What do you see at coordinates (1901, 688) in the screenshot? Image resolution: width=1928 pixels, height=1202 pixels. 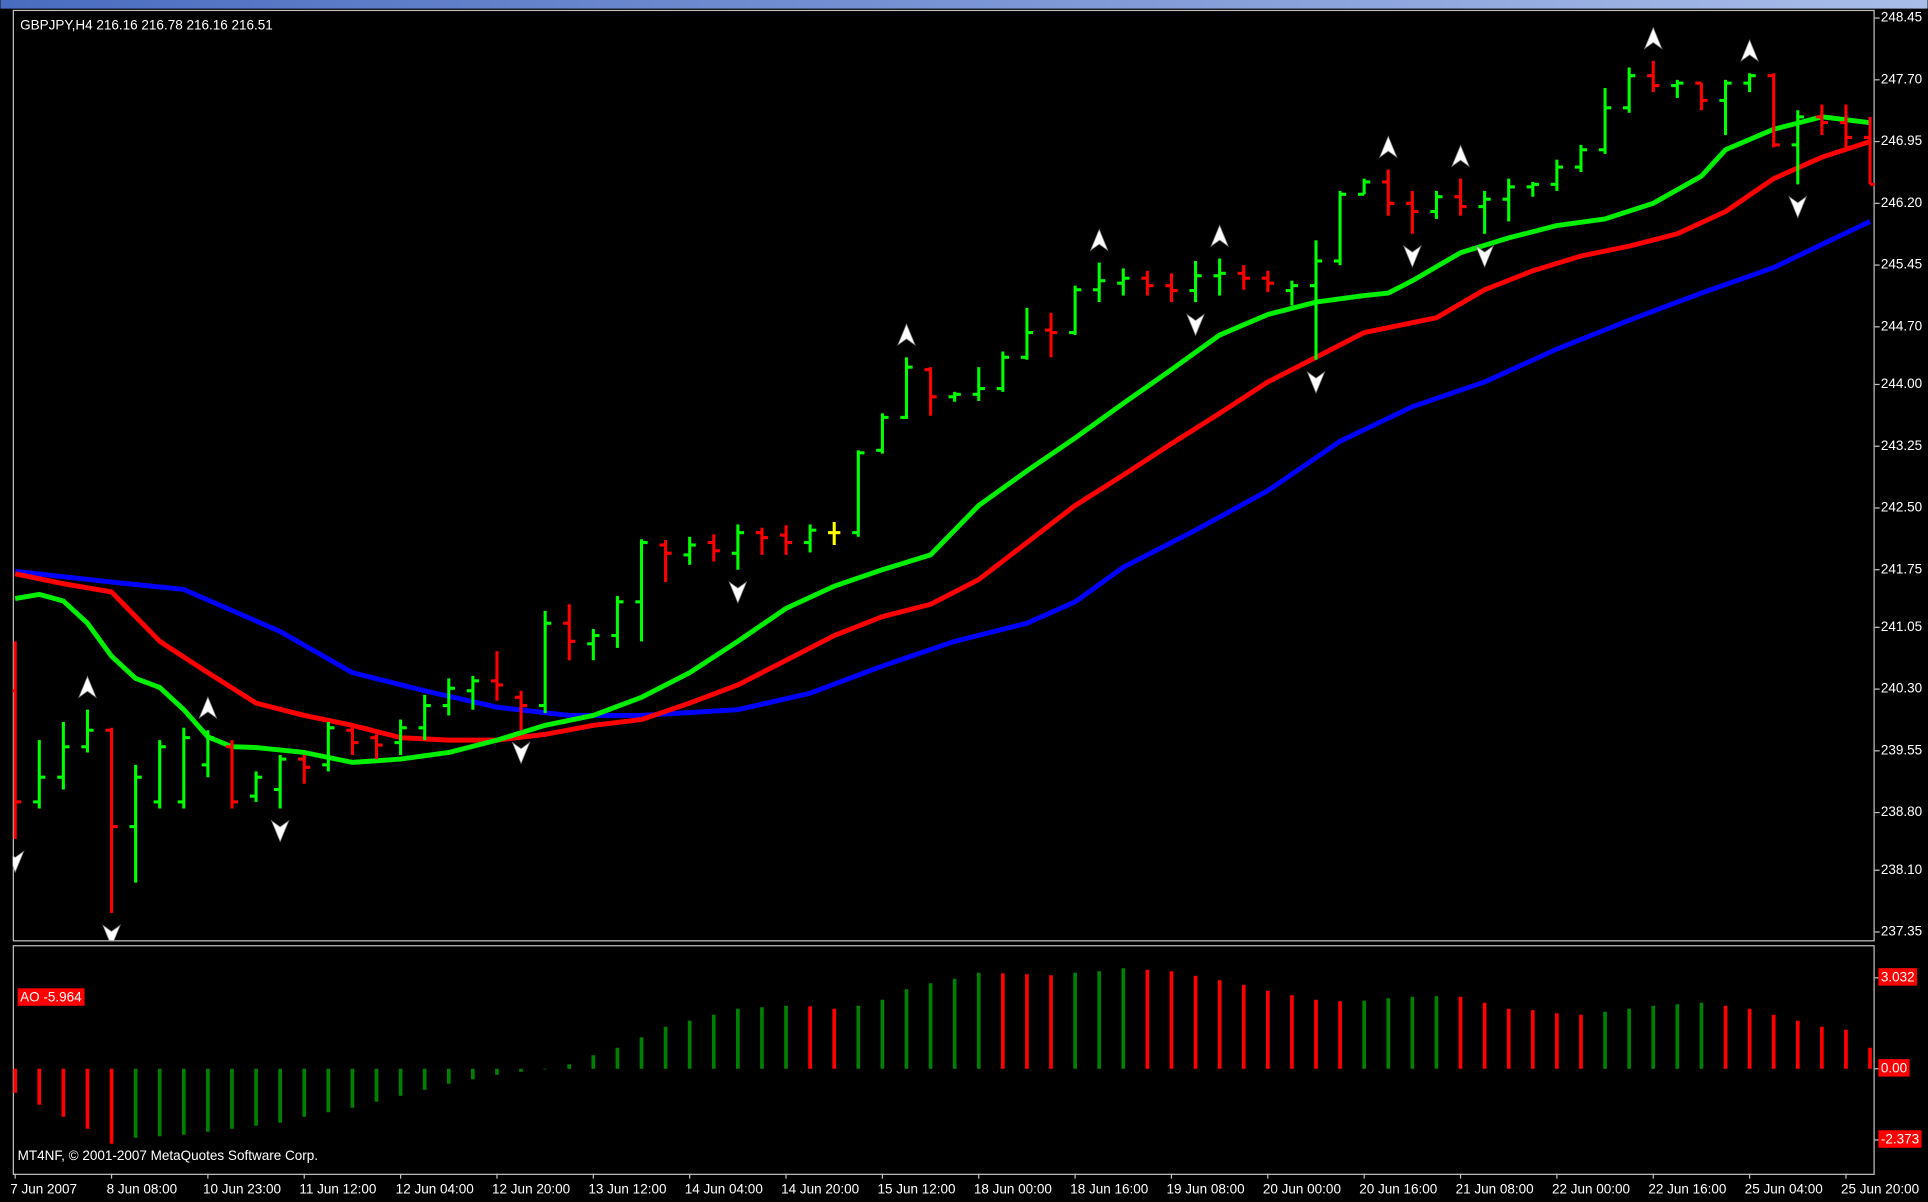 I see `y-tick-label: 240.30` at bounding box center [1901, 688].